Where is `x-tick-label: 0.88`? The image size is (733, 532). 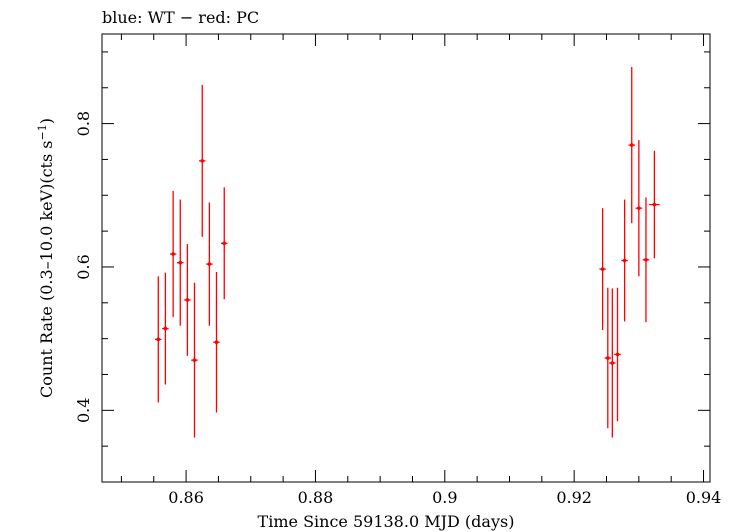 x-tick-label: 0.88 is located at coordinates (316, 497).